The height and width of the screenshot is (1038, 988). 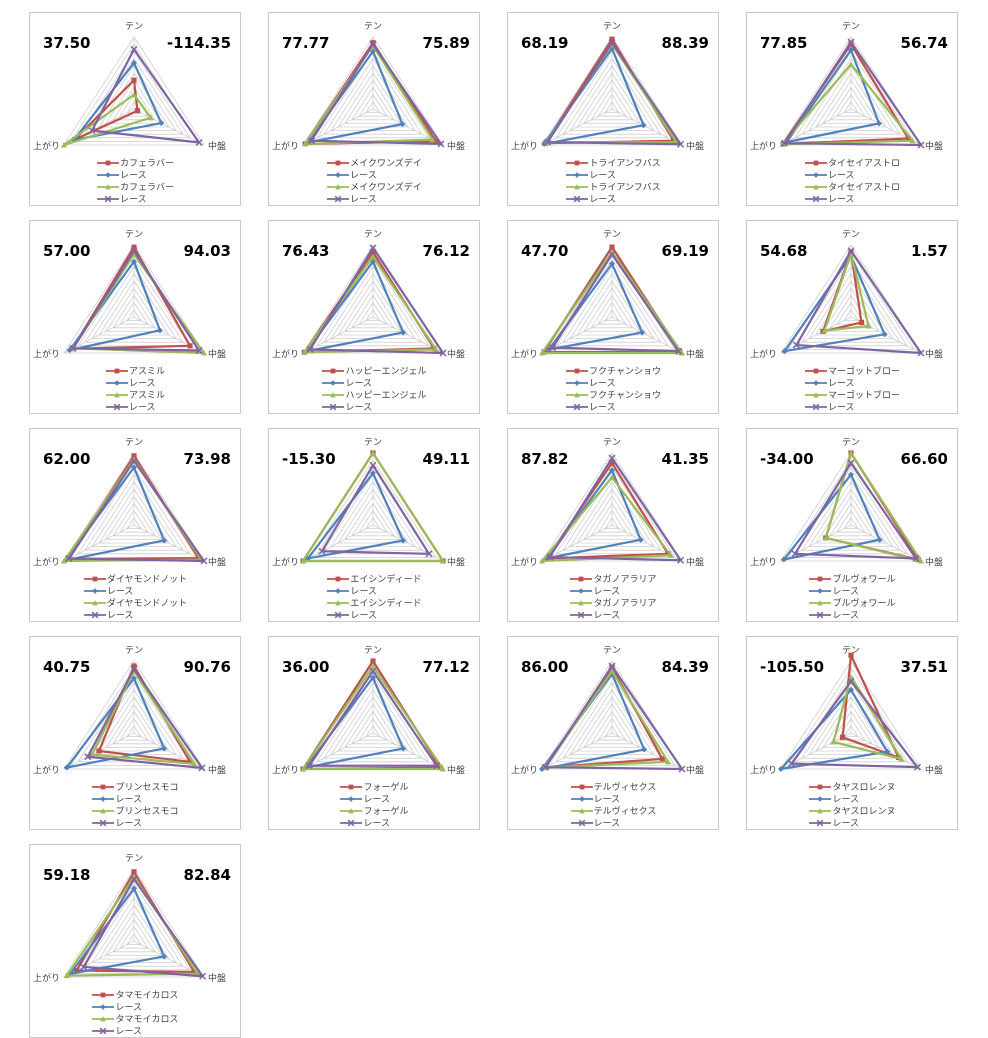 What do you see at coordinates (207, 875) in the screenshot?
I see `right-stat-value: 82.84` at bounding box center [207, 875].